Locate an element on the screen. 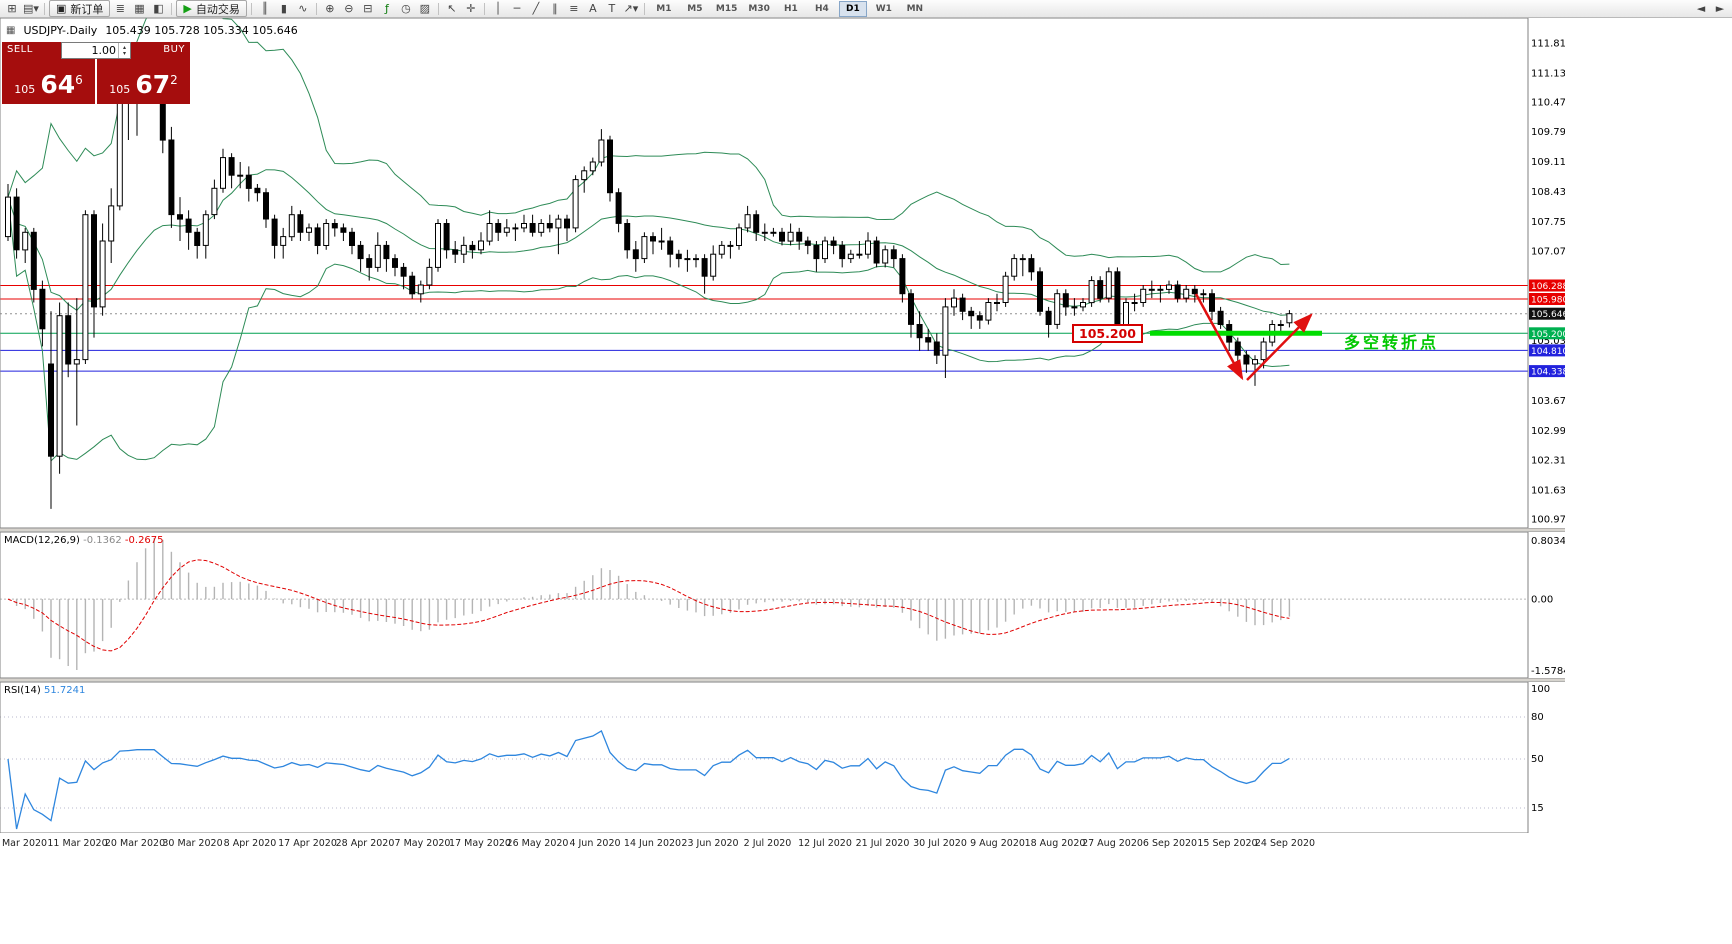 This screenshot has width=1732, height=944. date-label: 23 Jun 2020 is located at coordinates (710, 843).